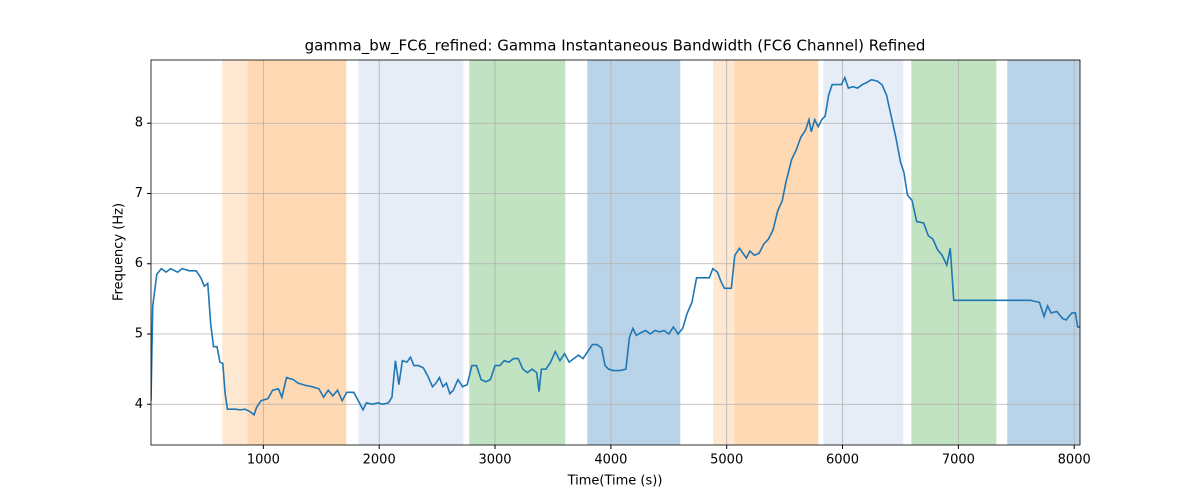 This screenshot has width=1200, height=500. What do you see at coordinates (726, 460) in the screenshot?
I see `x-tick-label: 5000` at bounding box center [726, 460].